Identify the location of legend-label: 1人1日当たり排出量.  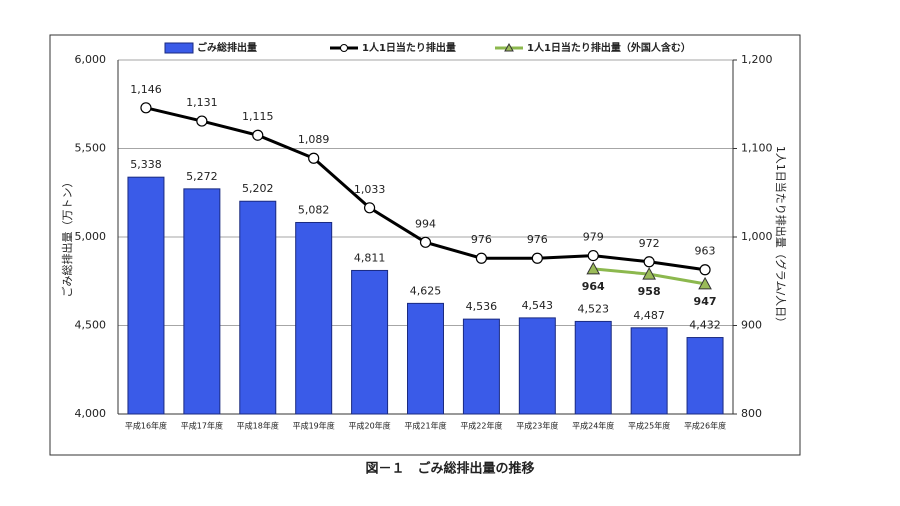
(409, 47).